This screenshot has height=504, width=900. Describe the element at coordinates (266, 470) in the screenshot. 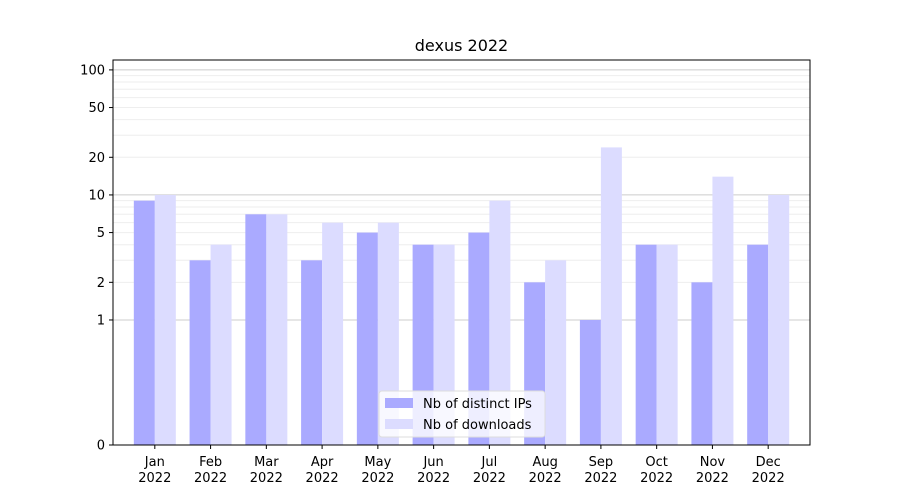

I see `x-tick-label: Mar 2022` at that location.